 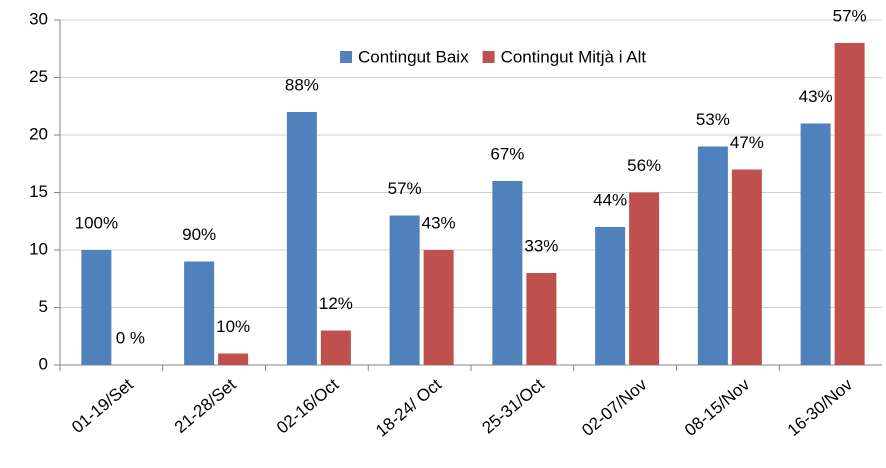 I want to click on x-tick-label: 02-16/Oct, so click(x=308, y=406).